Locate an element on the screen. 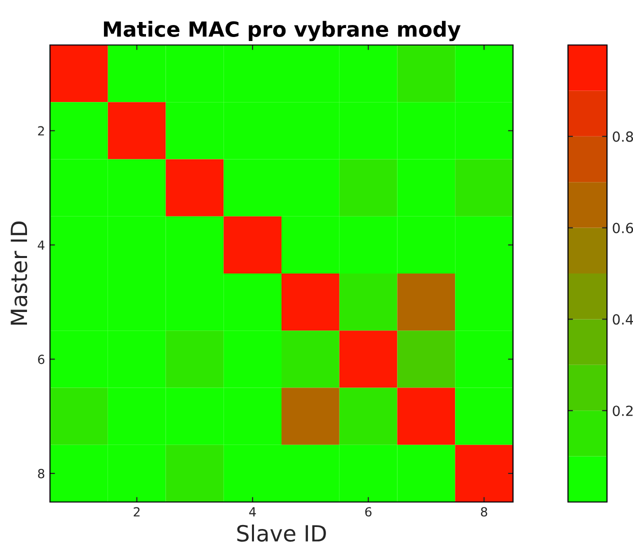 The image size is (633, 550). y-tick-label: 4 is located at coordinates (41, 245).